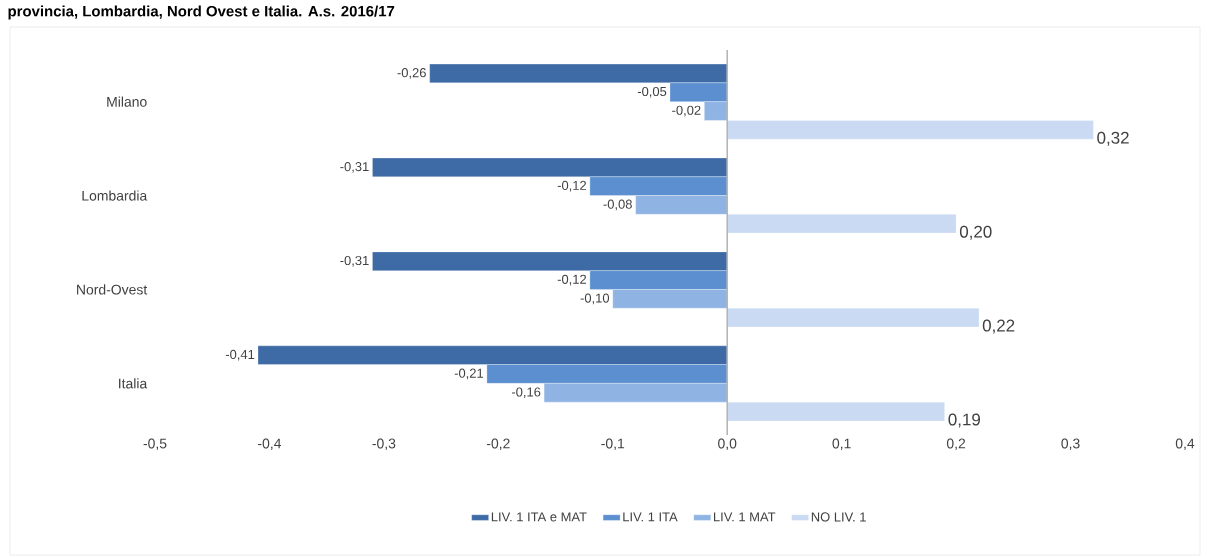  I want to click on legend-label: LIV. 1 ITA, so click(650, 517).